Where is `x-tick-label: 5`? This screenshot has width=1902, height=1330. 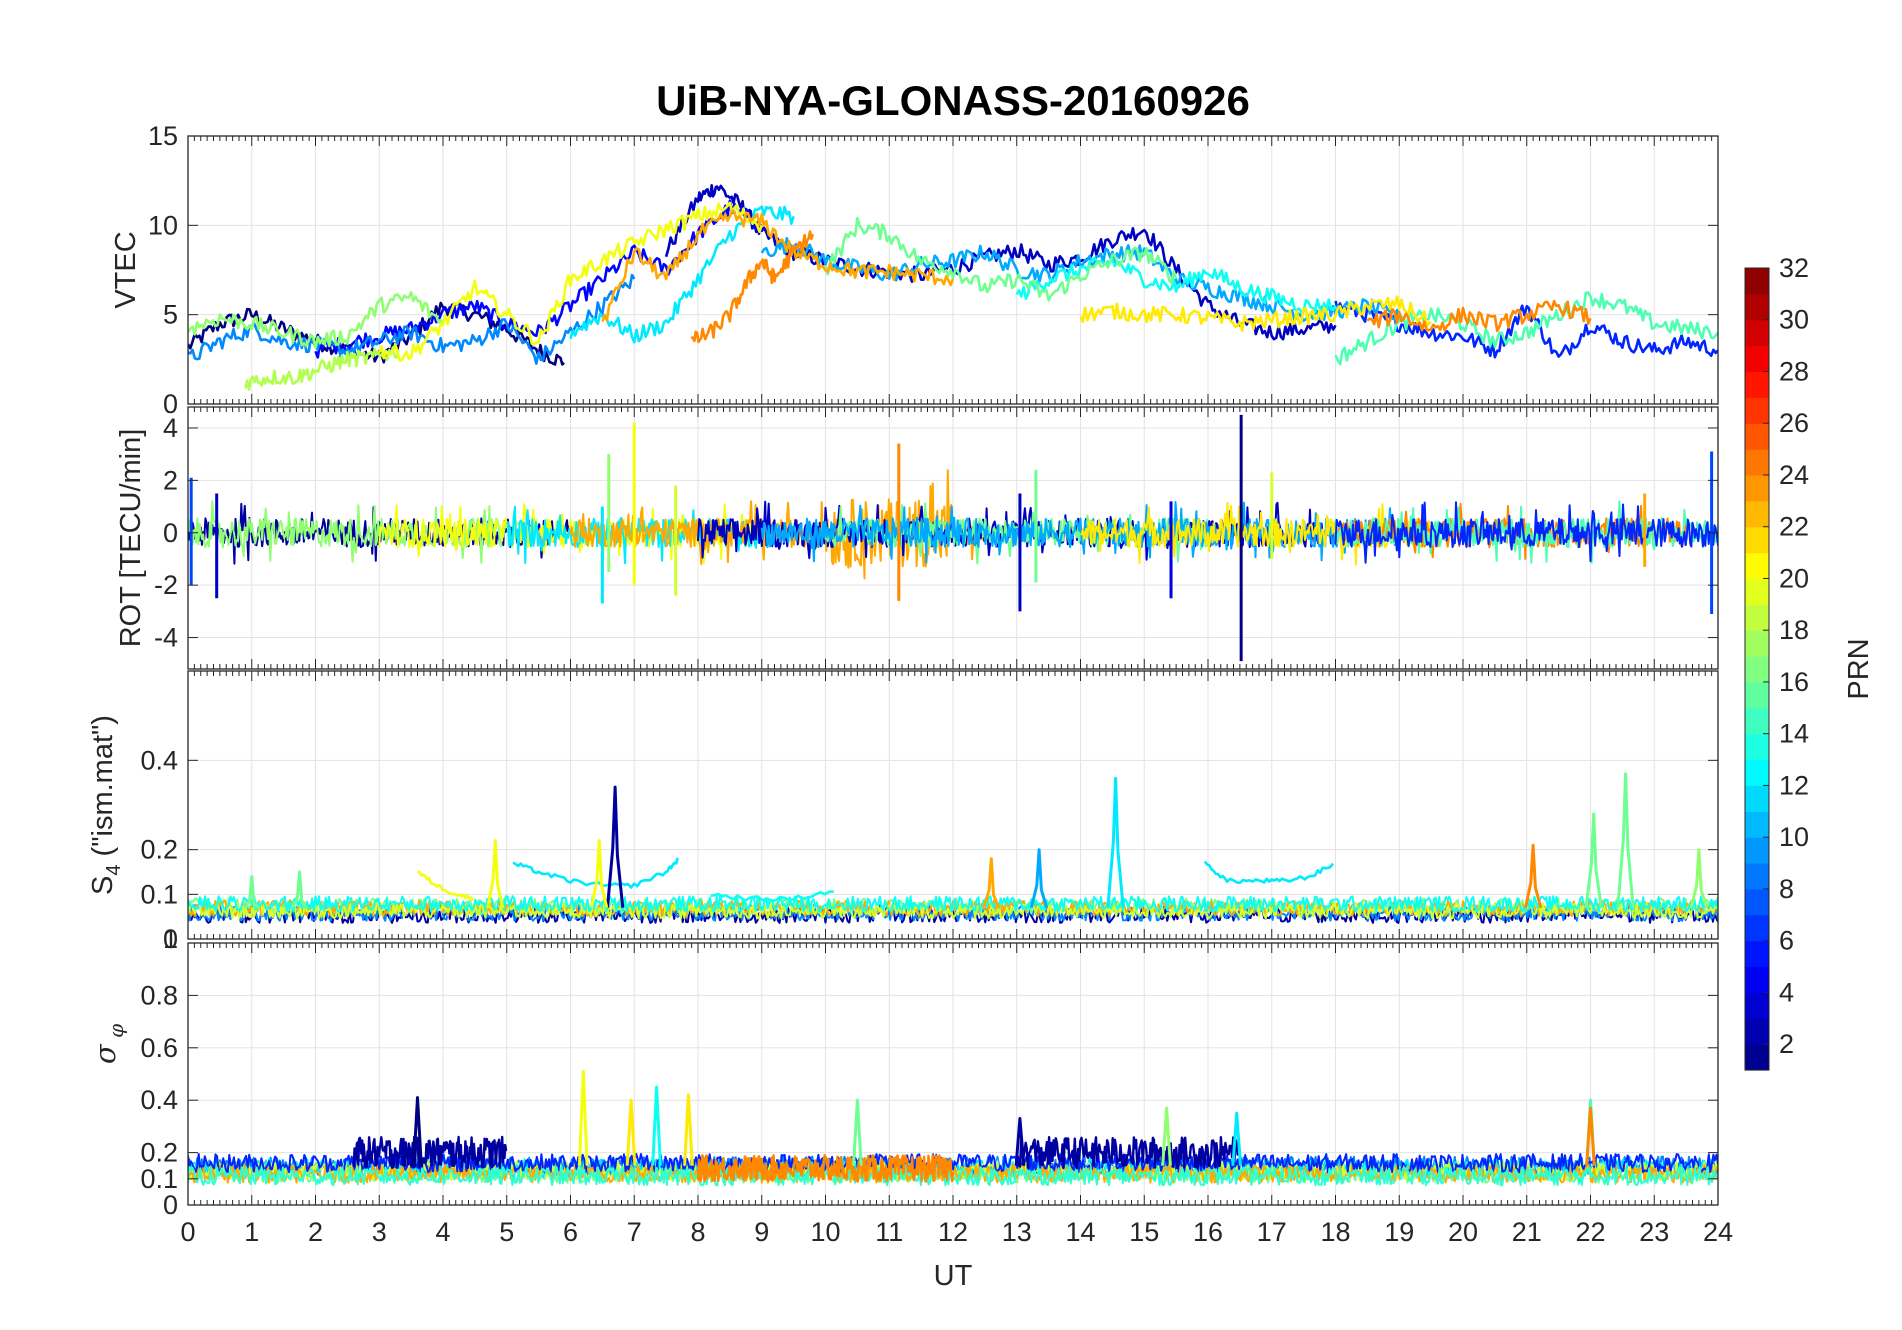 x-tick-label: 5 is located at coordinates (506, 1232).